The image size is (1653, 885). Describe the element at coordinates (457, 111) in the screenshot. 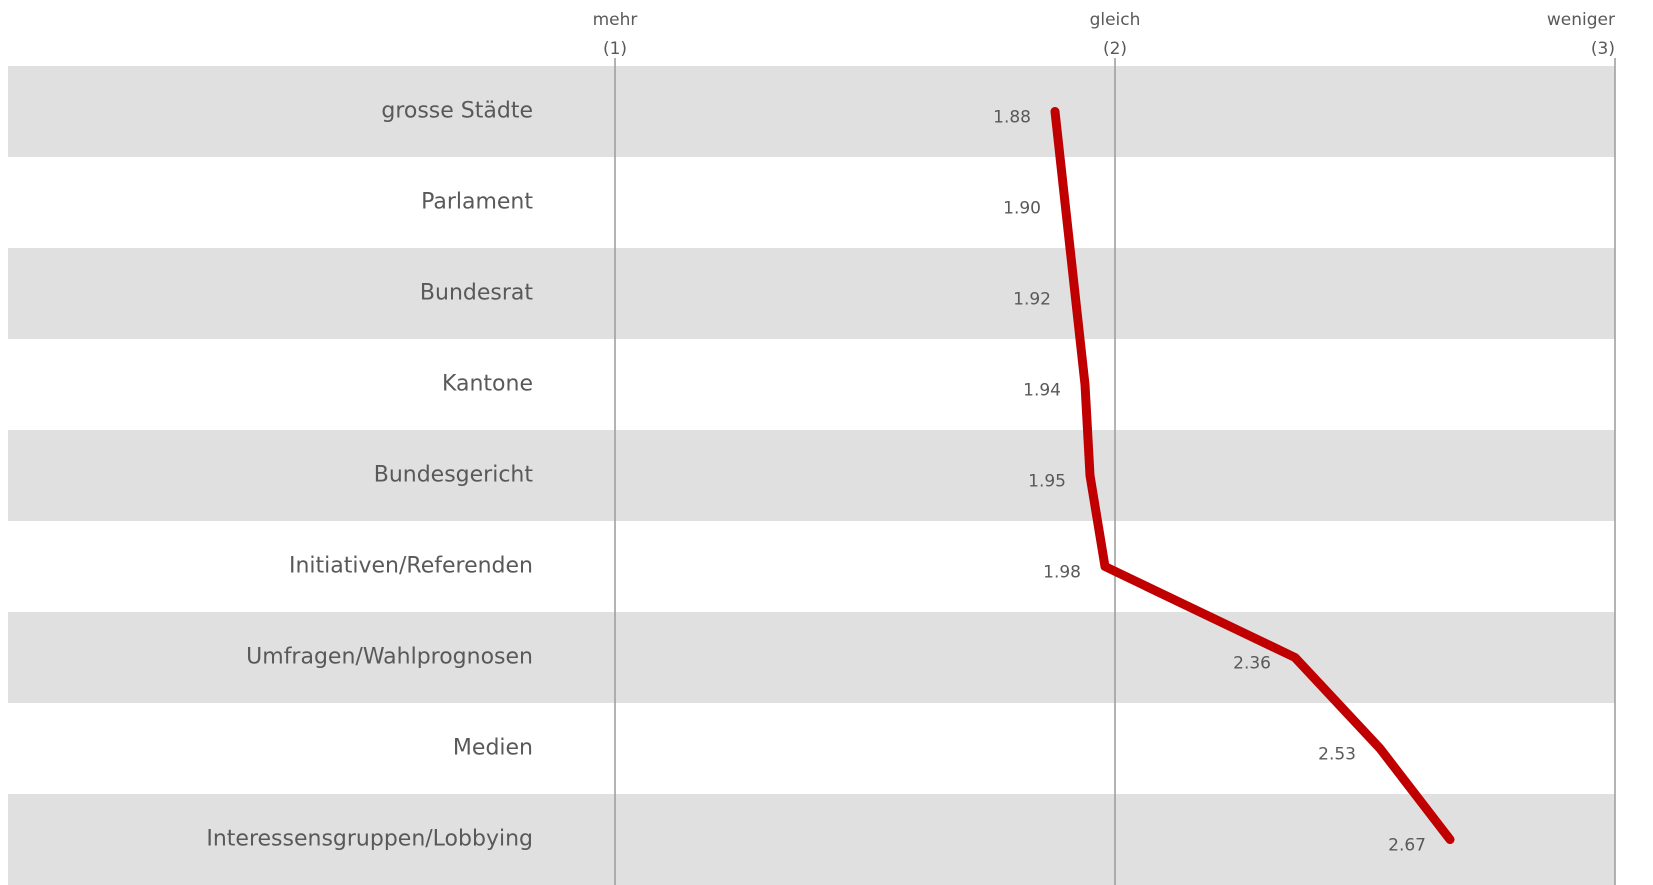

I see `category-label: grosse Städte` at that location.